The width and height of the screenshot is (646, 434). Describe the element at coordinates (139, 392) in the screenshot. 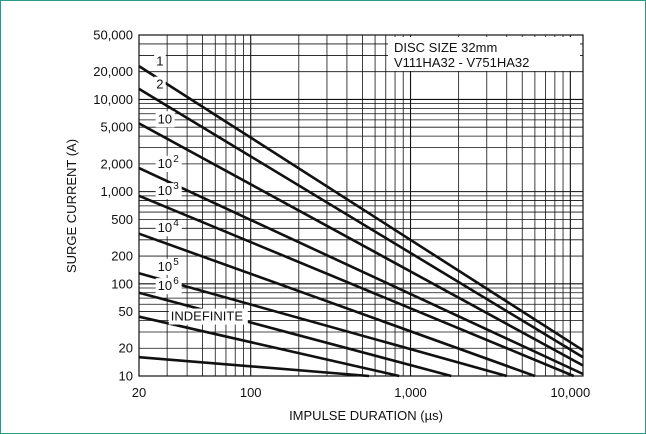

I see `x-tick-label: 20` at that location.